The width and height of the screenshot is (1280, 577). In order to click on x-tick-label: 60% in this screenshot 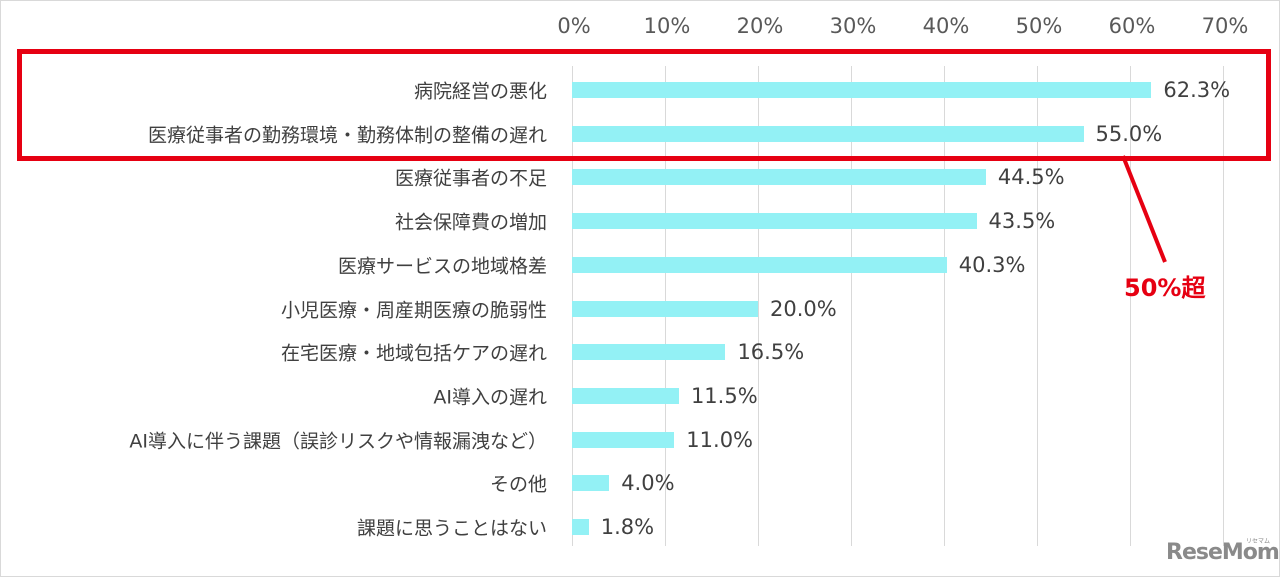, I will do `click(1132, 26)`.